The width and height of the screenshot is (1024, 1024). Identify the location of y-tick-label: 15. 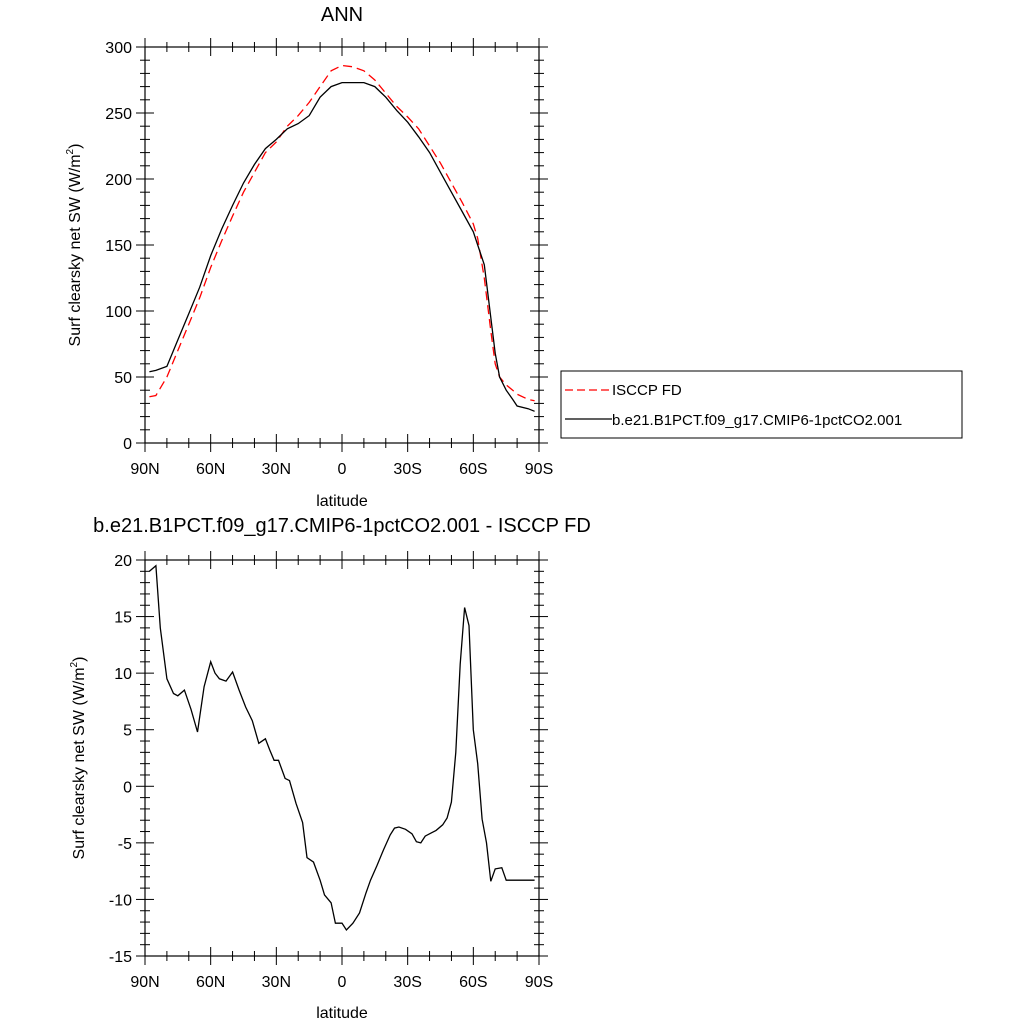
(123, 618).